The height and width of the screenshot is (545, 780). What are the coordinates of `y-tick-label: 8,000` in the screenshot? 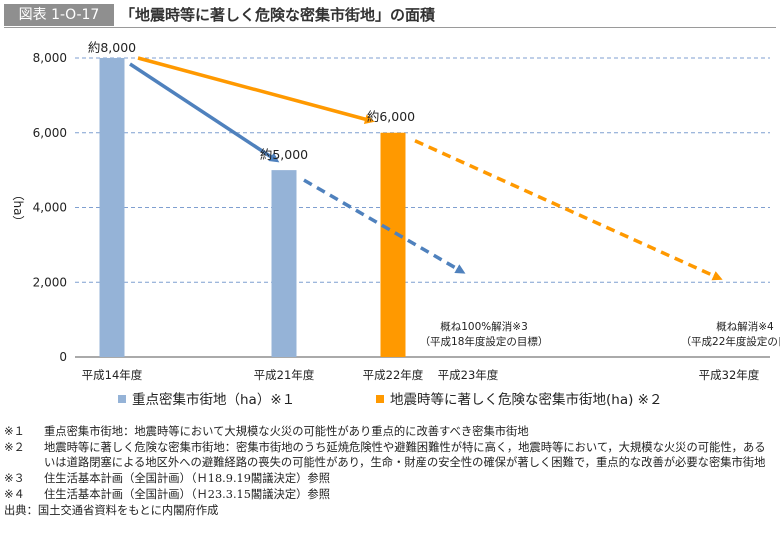 It's located at (50, 58).